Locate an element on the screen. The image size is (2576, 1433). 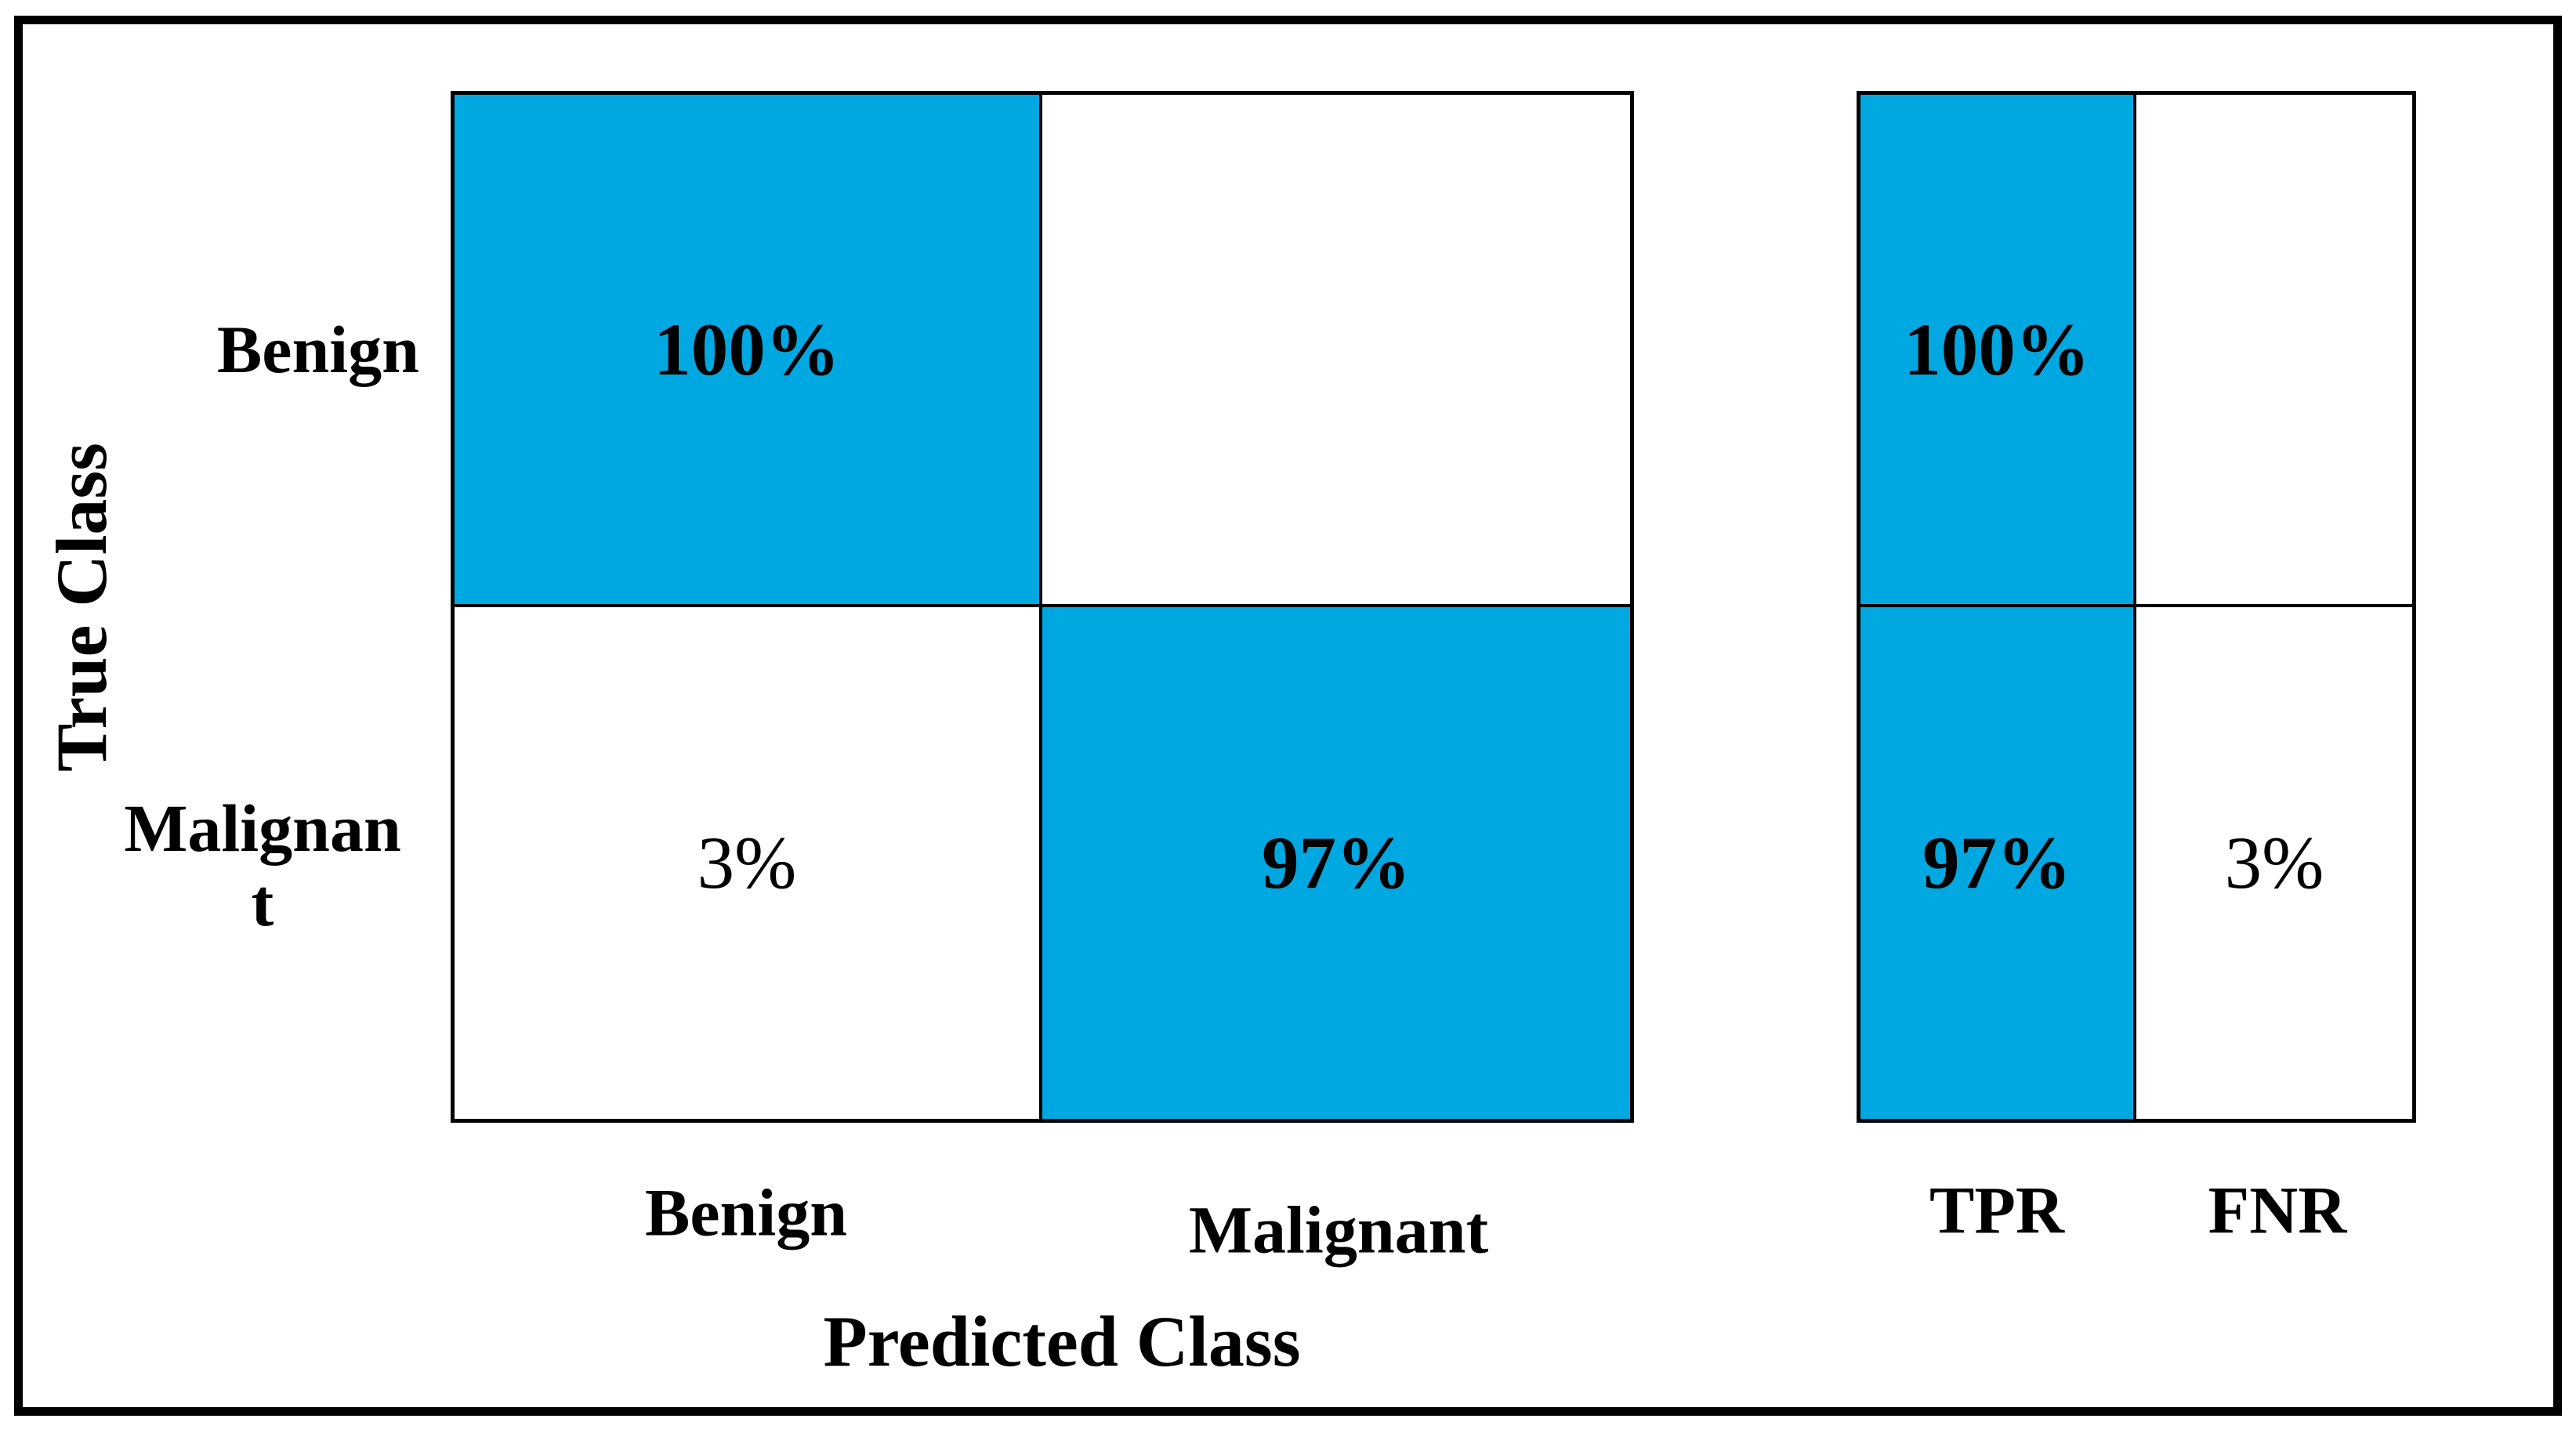
cell-true-malignant-pred-malignant: 97% is located at coordinates (1336, 862).